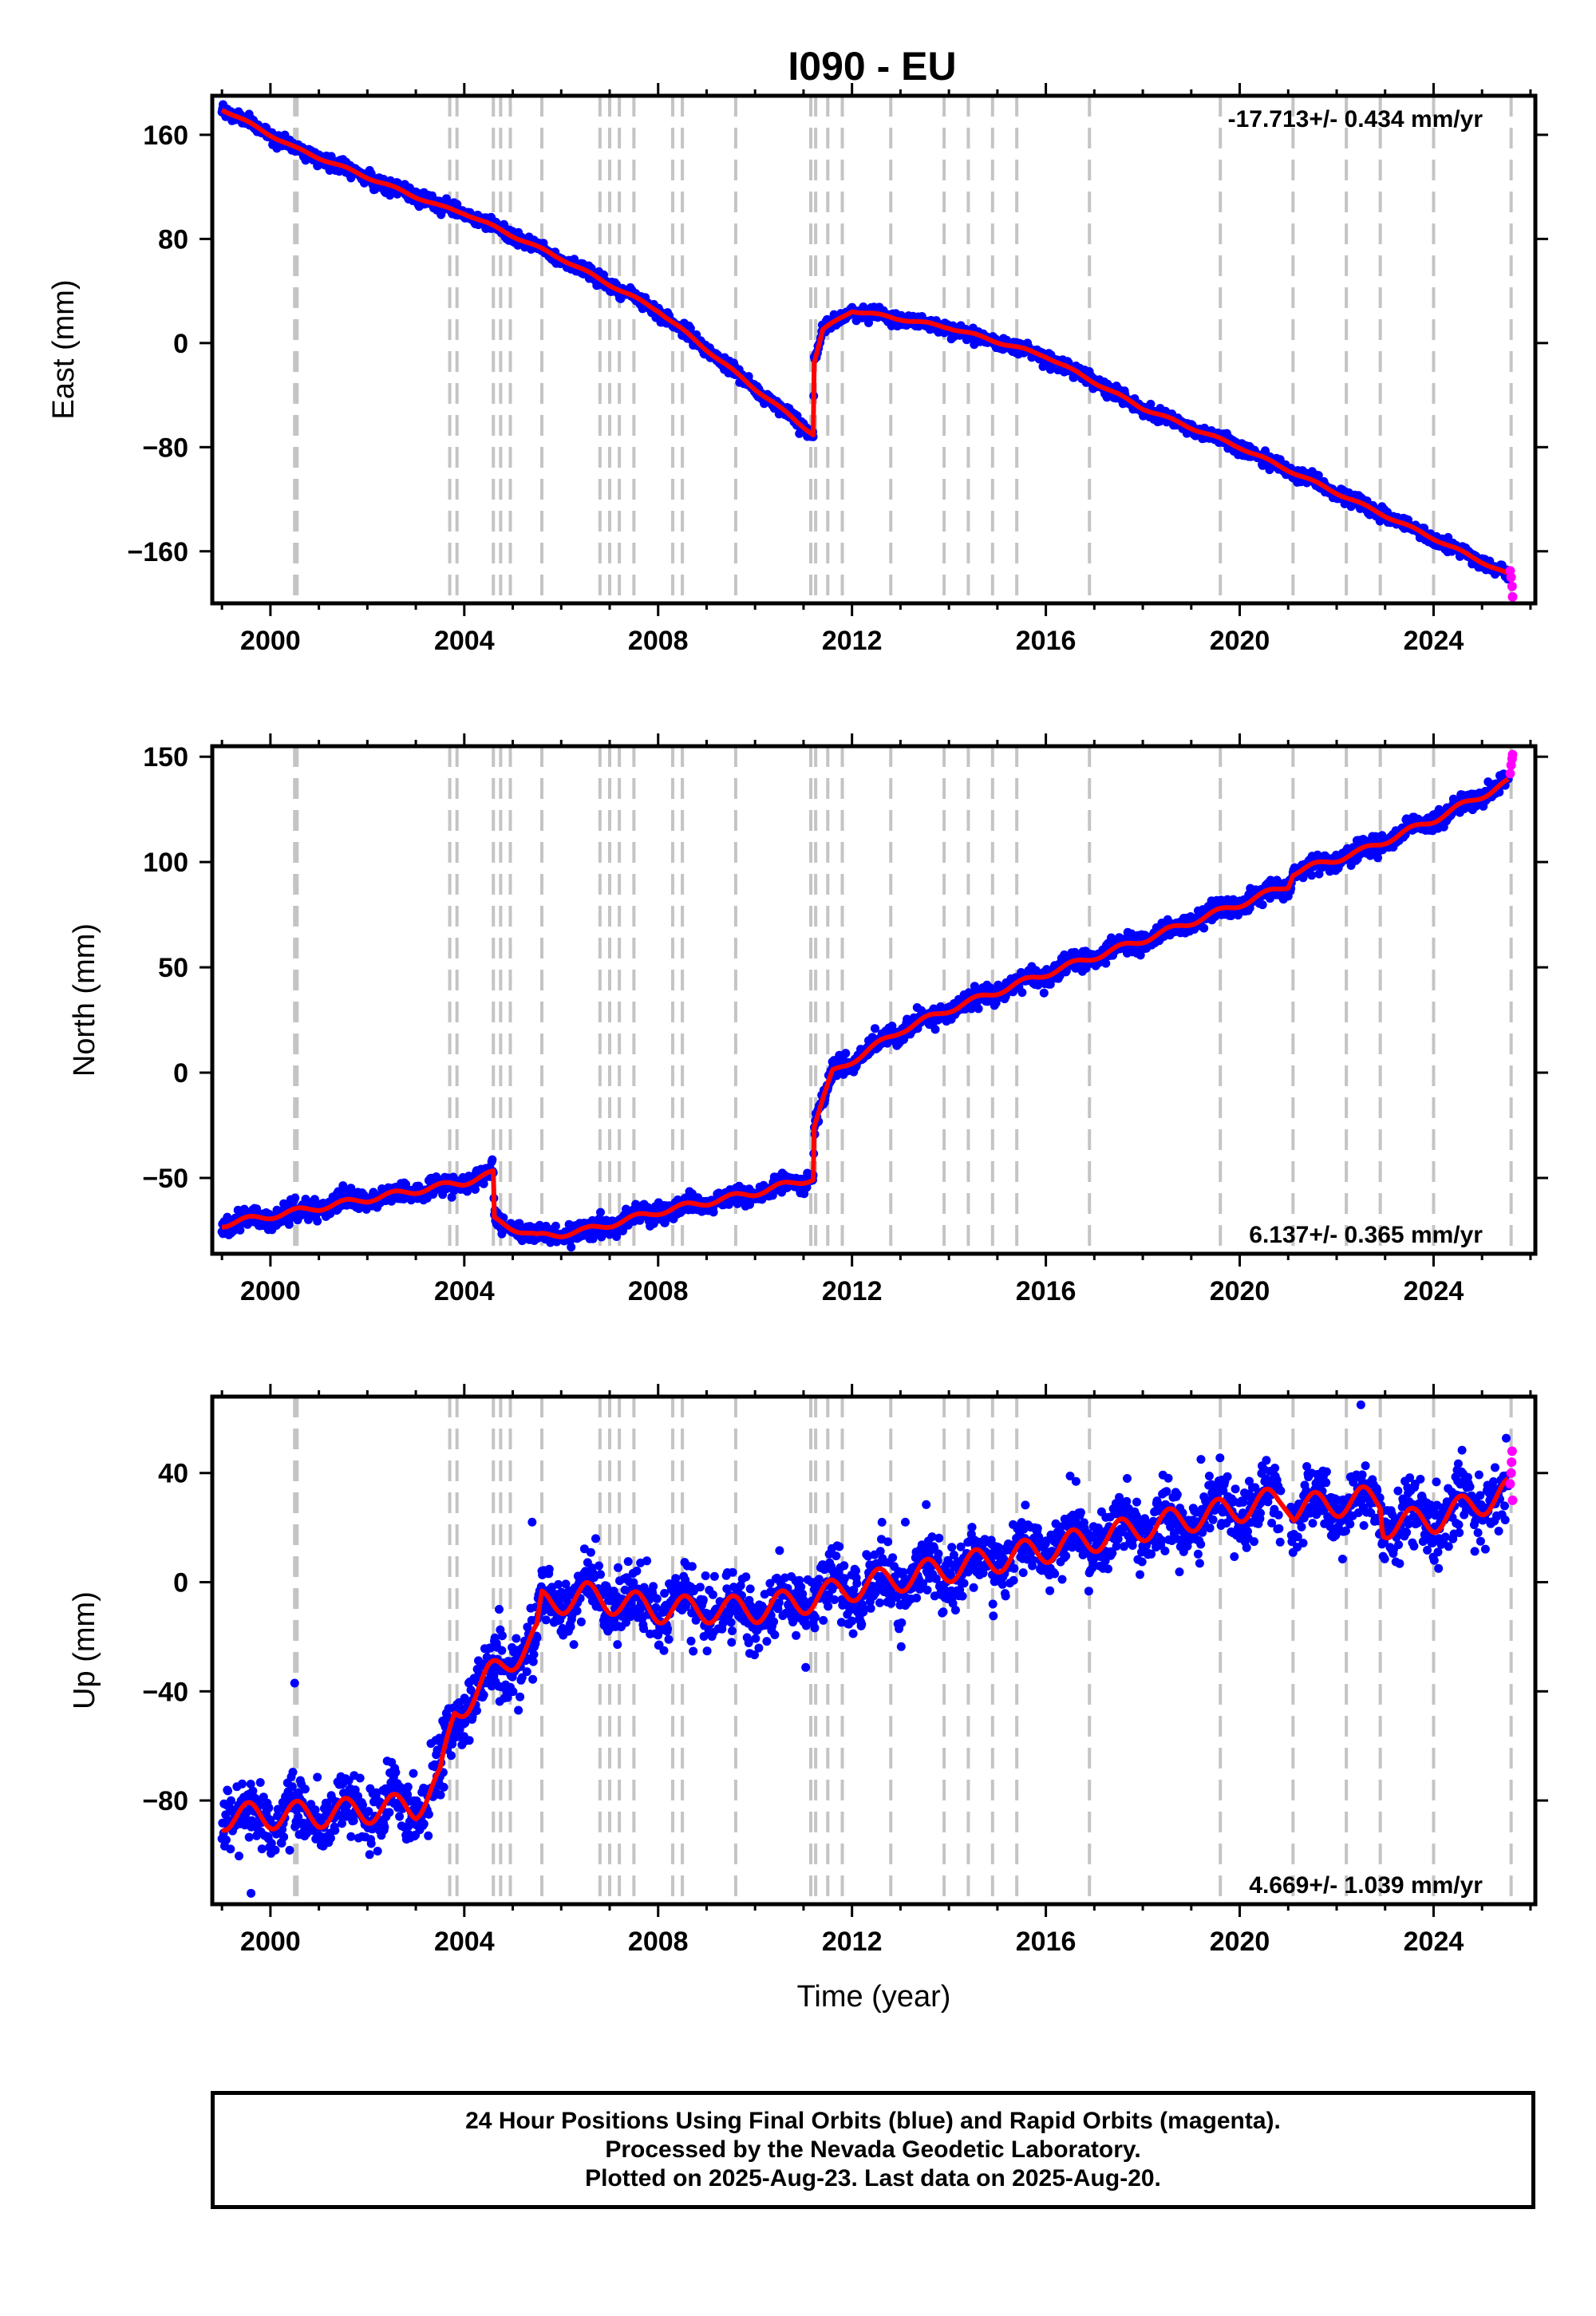 The height and width of the screenshot is (2316, 1596). Describe the element at coordinates (173, 239) in the screenshot. I see `y-tick-label: 80` at that location.